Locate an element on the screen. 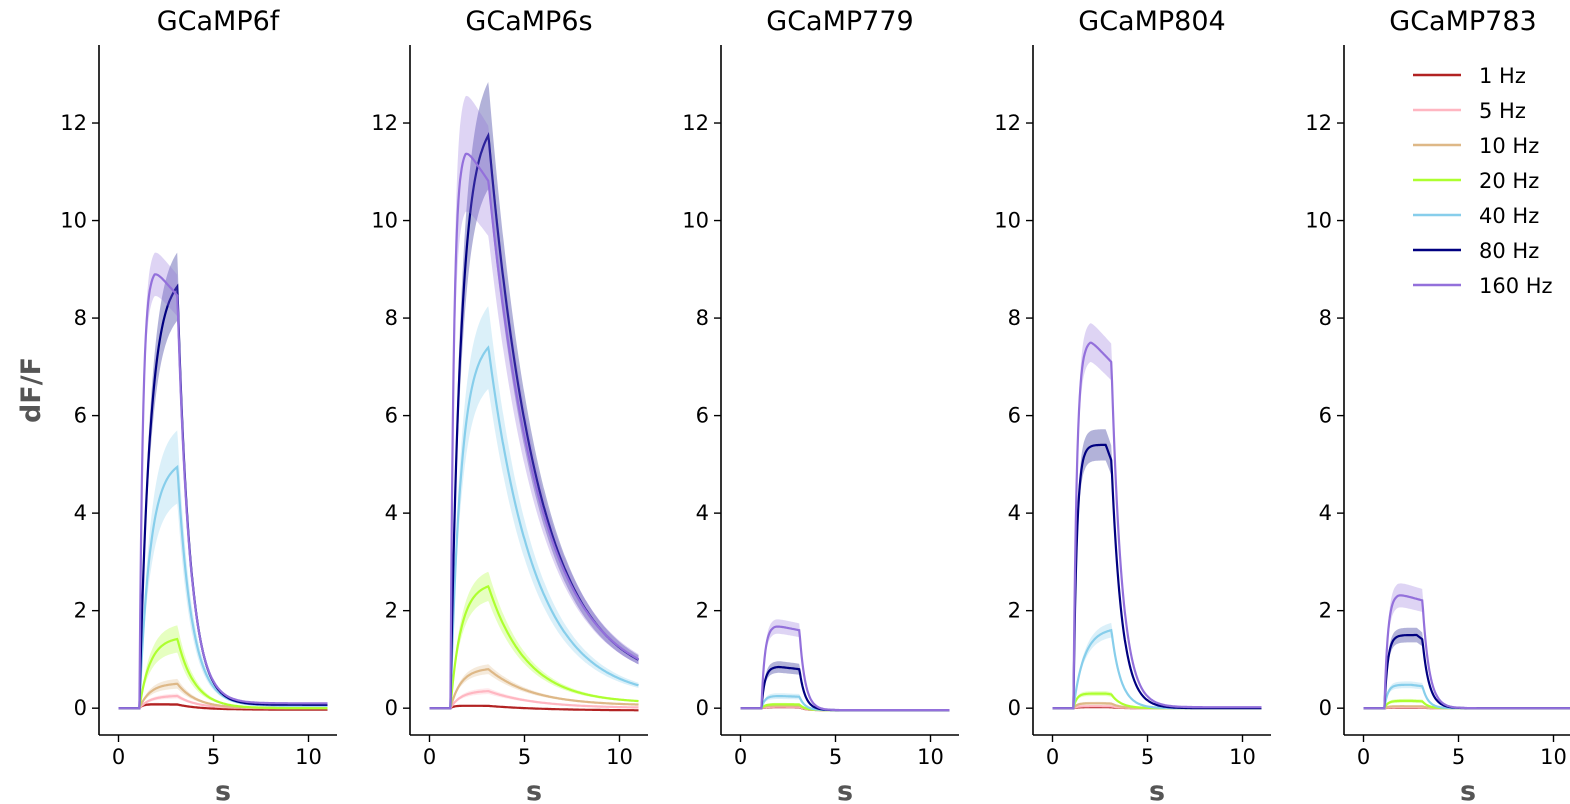 This screenshot has height=804, width=1570. series-line-10hz is located at coordinates (534, 689).